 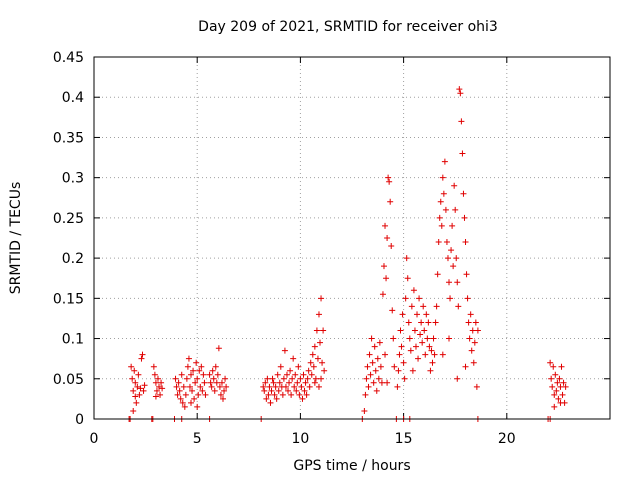 I want to click on y-tick-label: 0.4, so click(x=73, y=98).